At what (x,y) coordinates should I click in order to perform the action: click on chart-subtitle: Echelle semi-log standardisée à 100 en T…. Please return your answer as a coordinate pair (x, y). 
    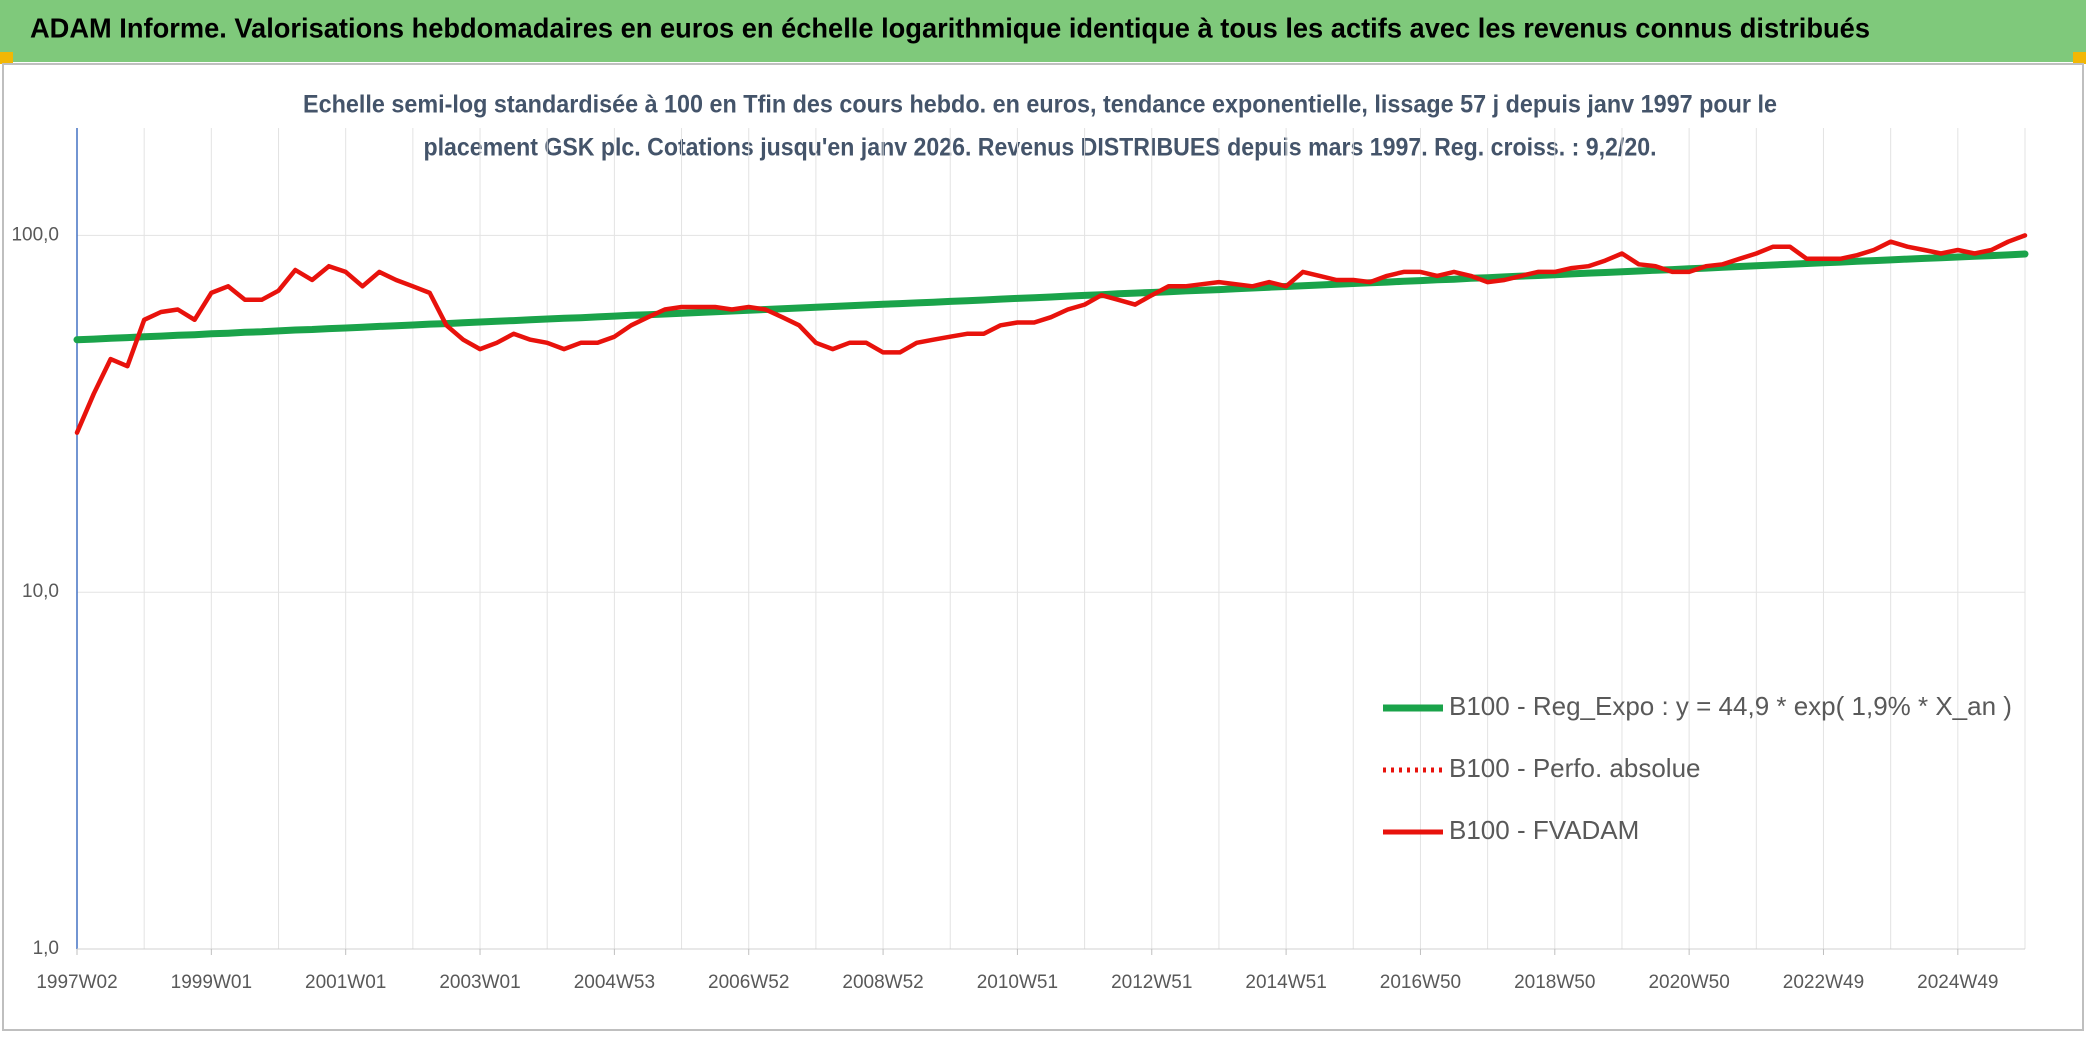
    Looking at the image, I should click on (1040, 105).